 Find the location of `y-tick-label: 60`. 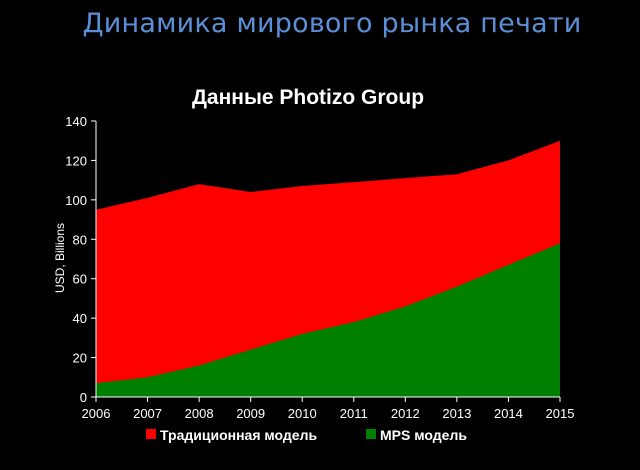

y-tick-label: 60 is located at coordinates (80, 279).